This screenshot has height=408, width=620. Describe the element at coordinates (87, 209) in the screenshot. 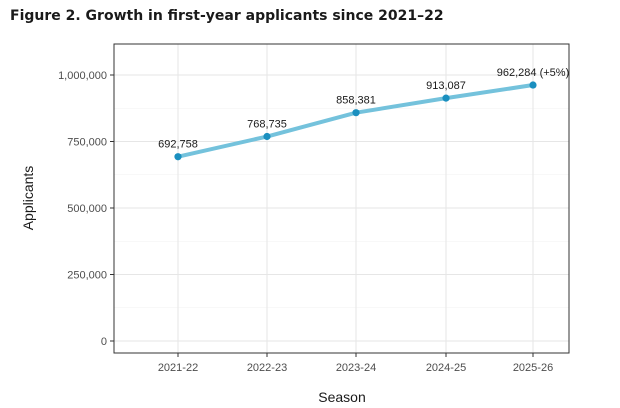

I see `y-tick-label: 500,000` at that location.